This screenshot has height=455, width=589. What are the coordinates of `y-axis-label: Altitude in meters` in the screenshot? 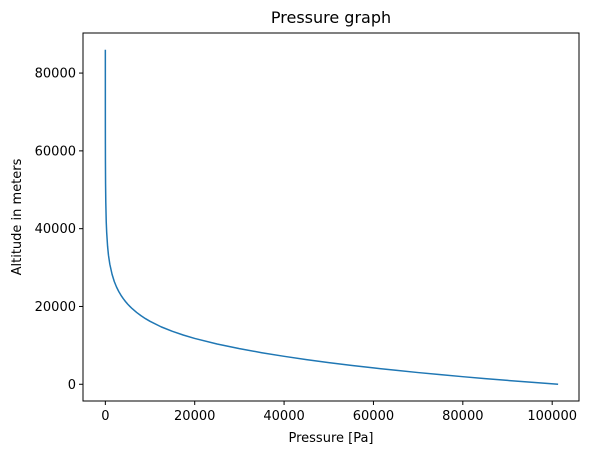 It's located at (17, 216).